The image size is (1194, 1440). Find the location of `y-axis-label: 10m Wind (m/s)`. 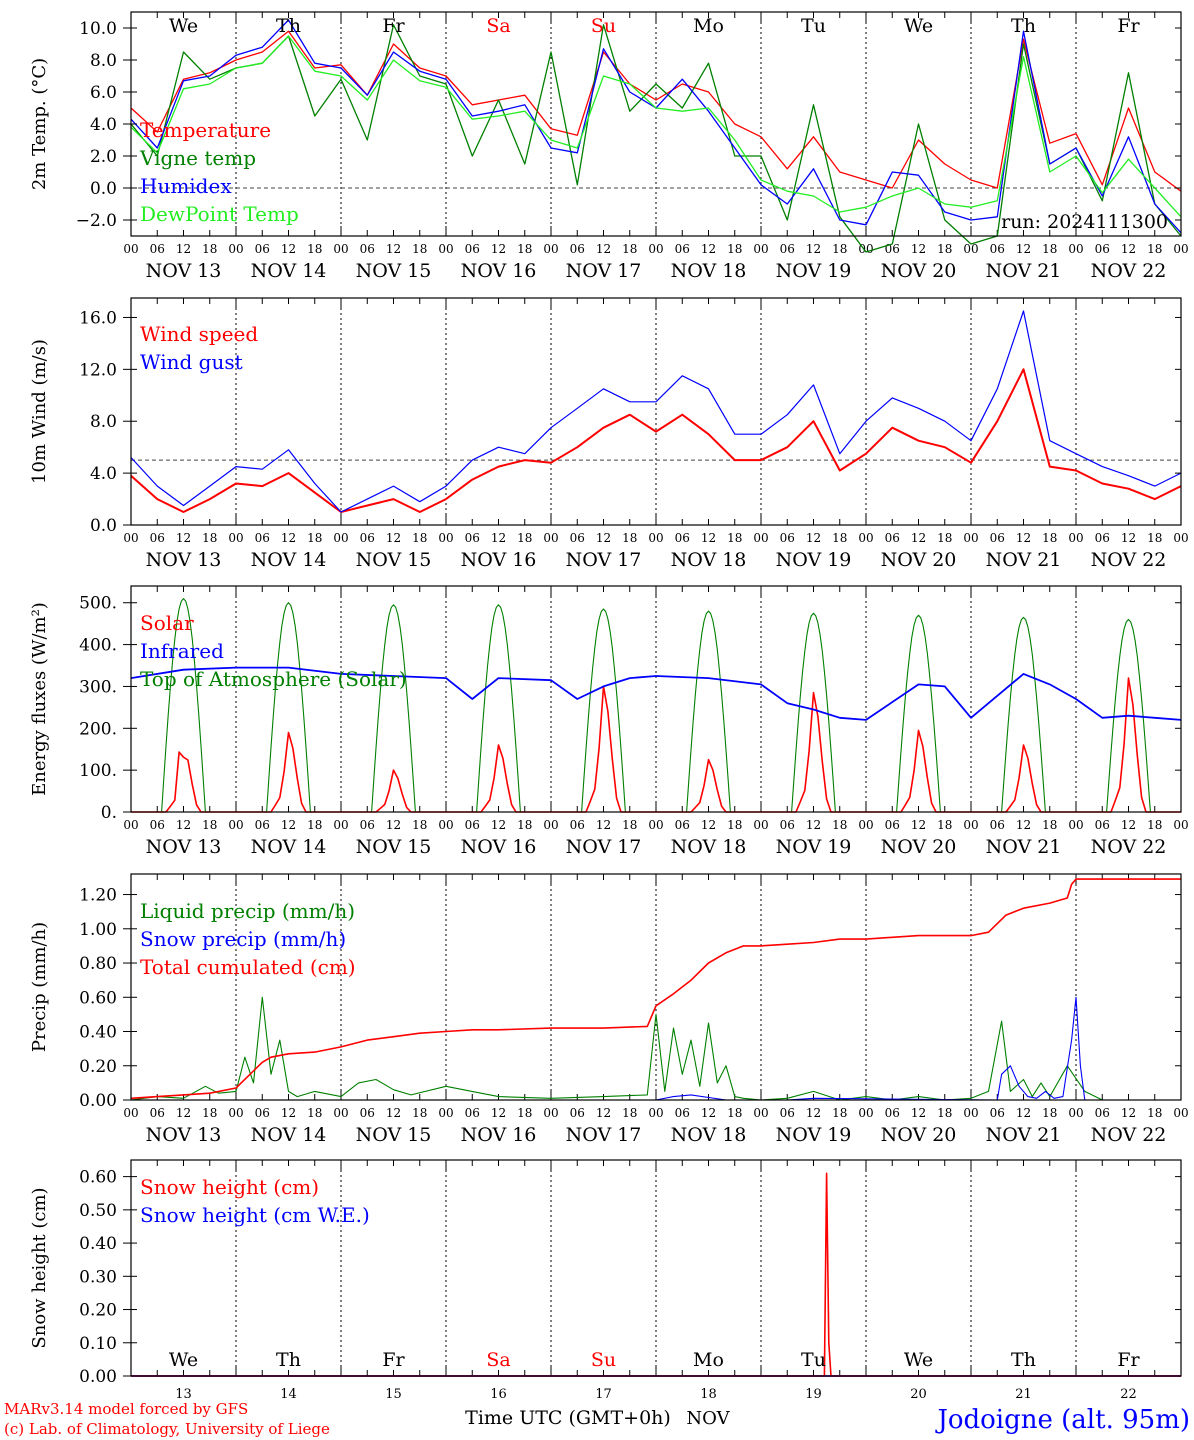

y-axis-label: 10m Wind (m/s) is located at coordinates (39, 411).